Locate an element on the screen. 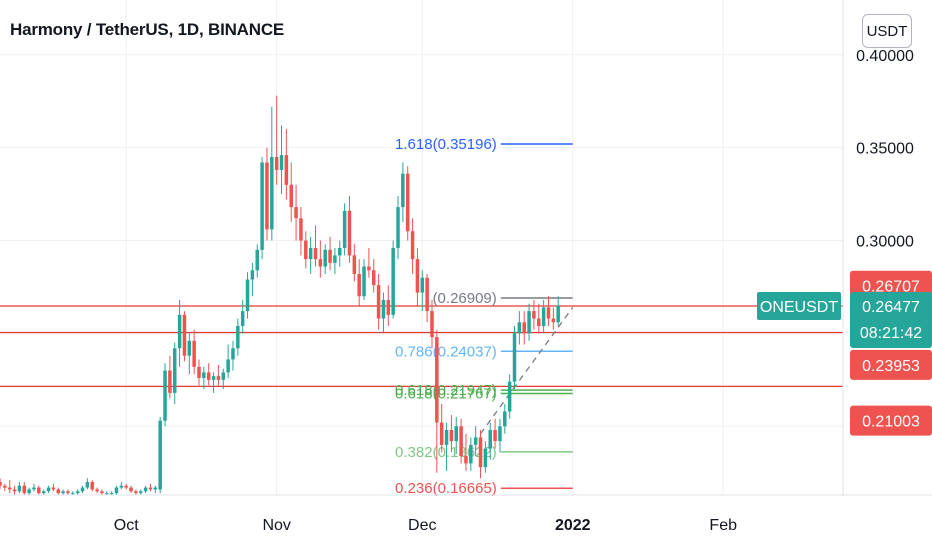 The image size is (932, 550). fib-label: 0.618(0.21947) is located at coordinates (446, 390).